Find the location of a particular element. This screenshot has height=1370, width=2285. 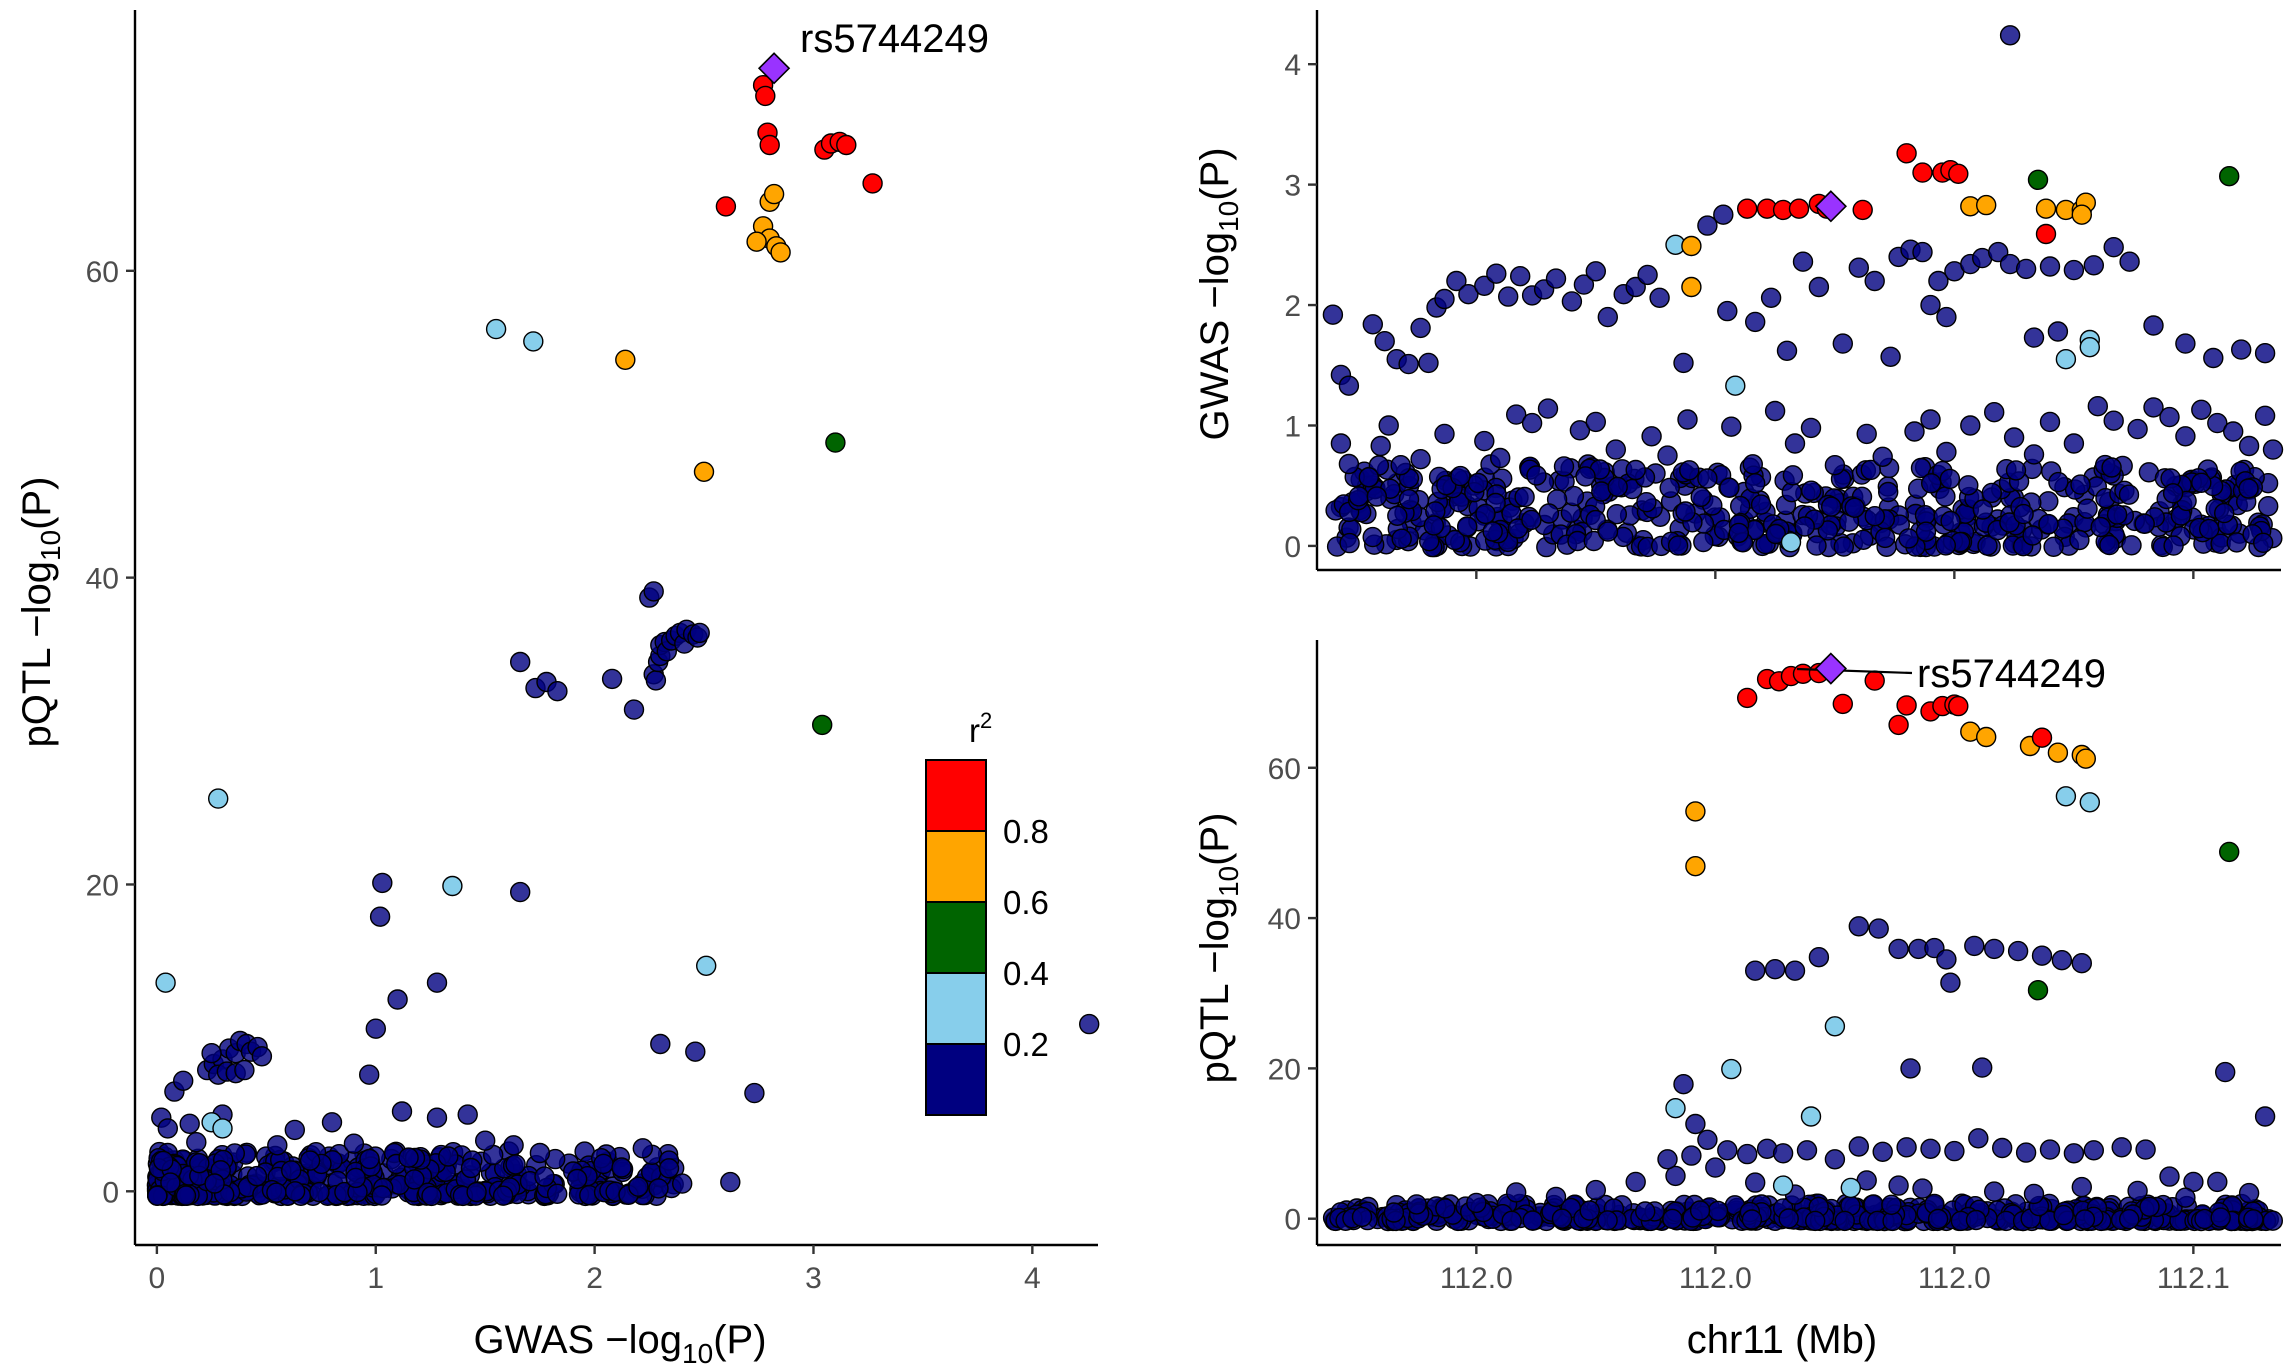

bottom-right-background-points is located at coordinates (1803, 1212).